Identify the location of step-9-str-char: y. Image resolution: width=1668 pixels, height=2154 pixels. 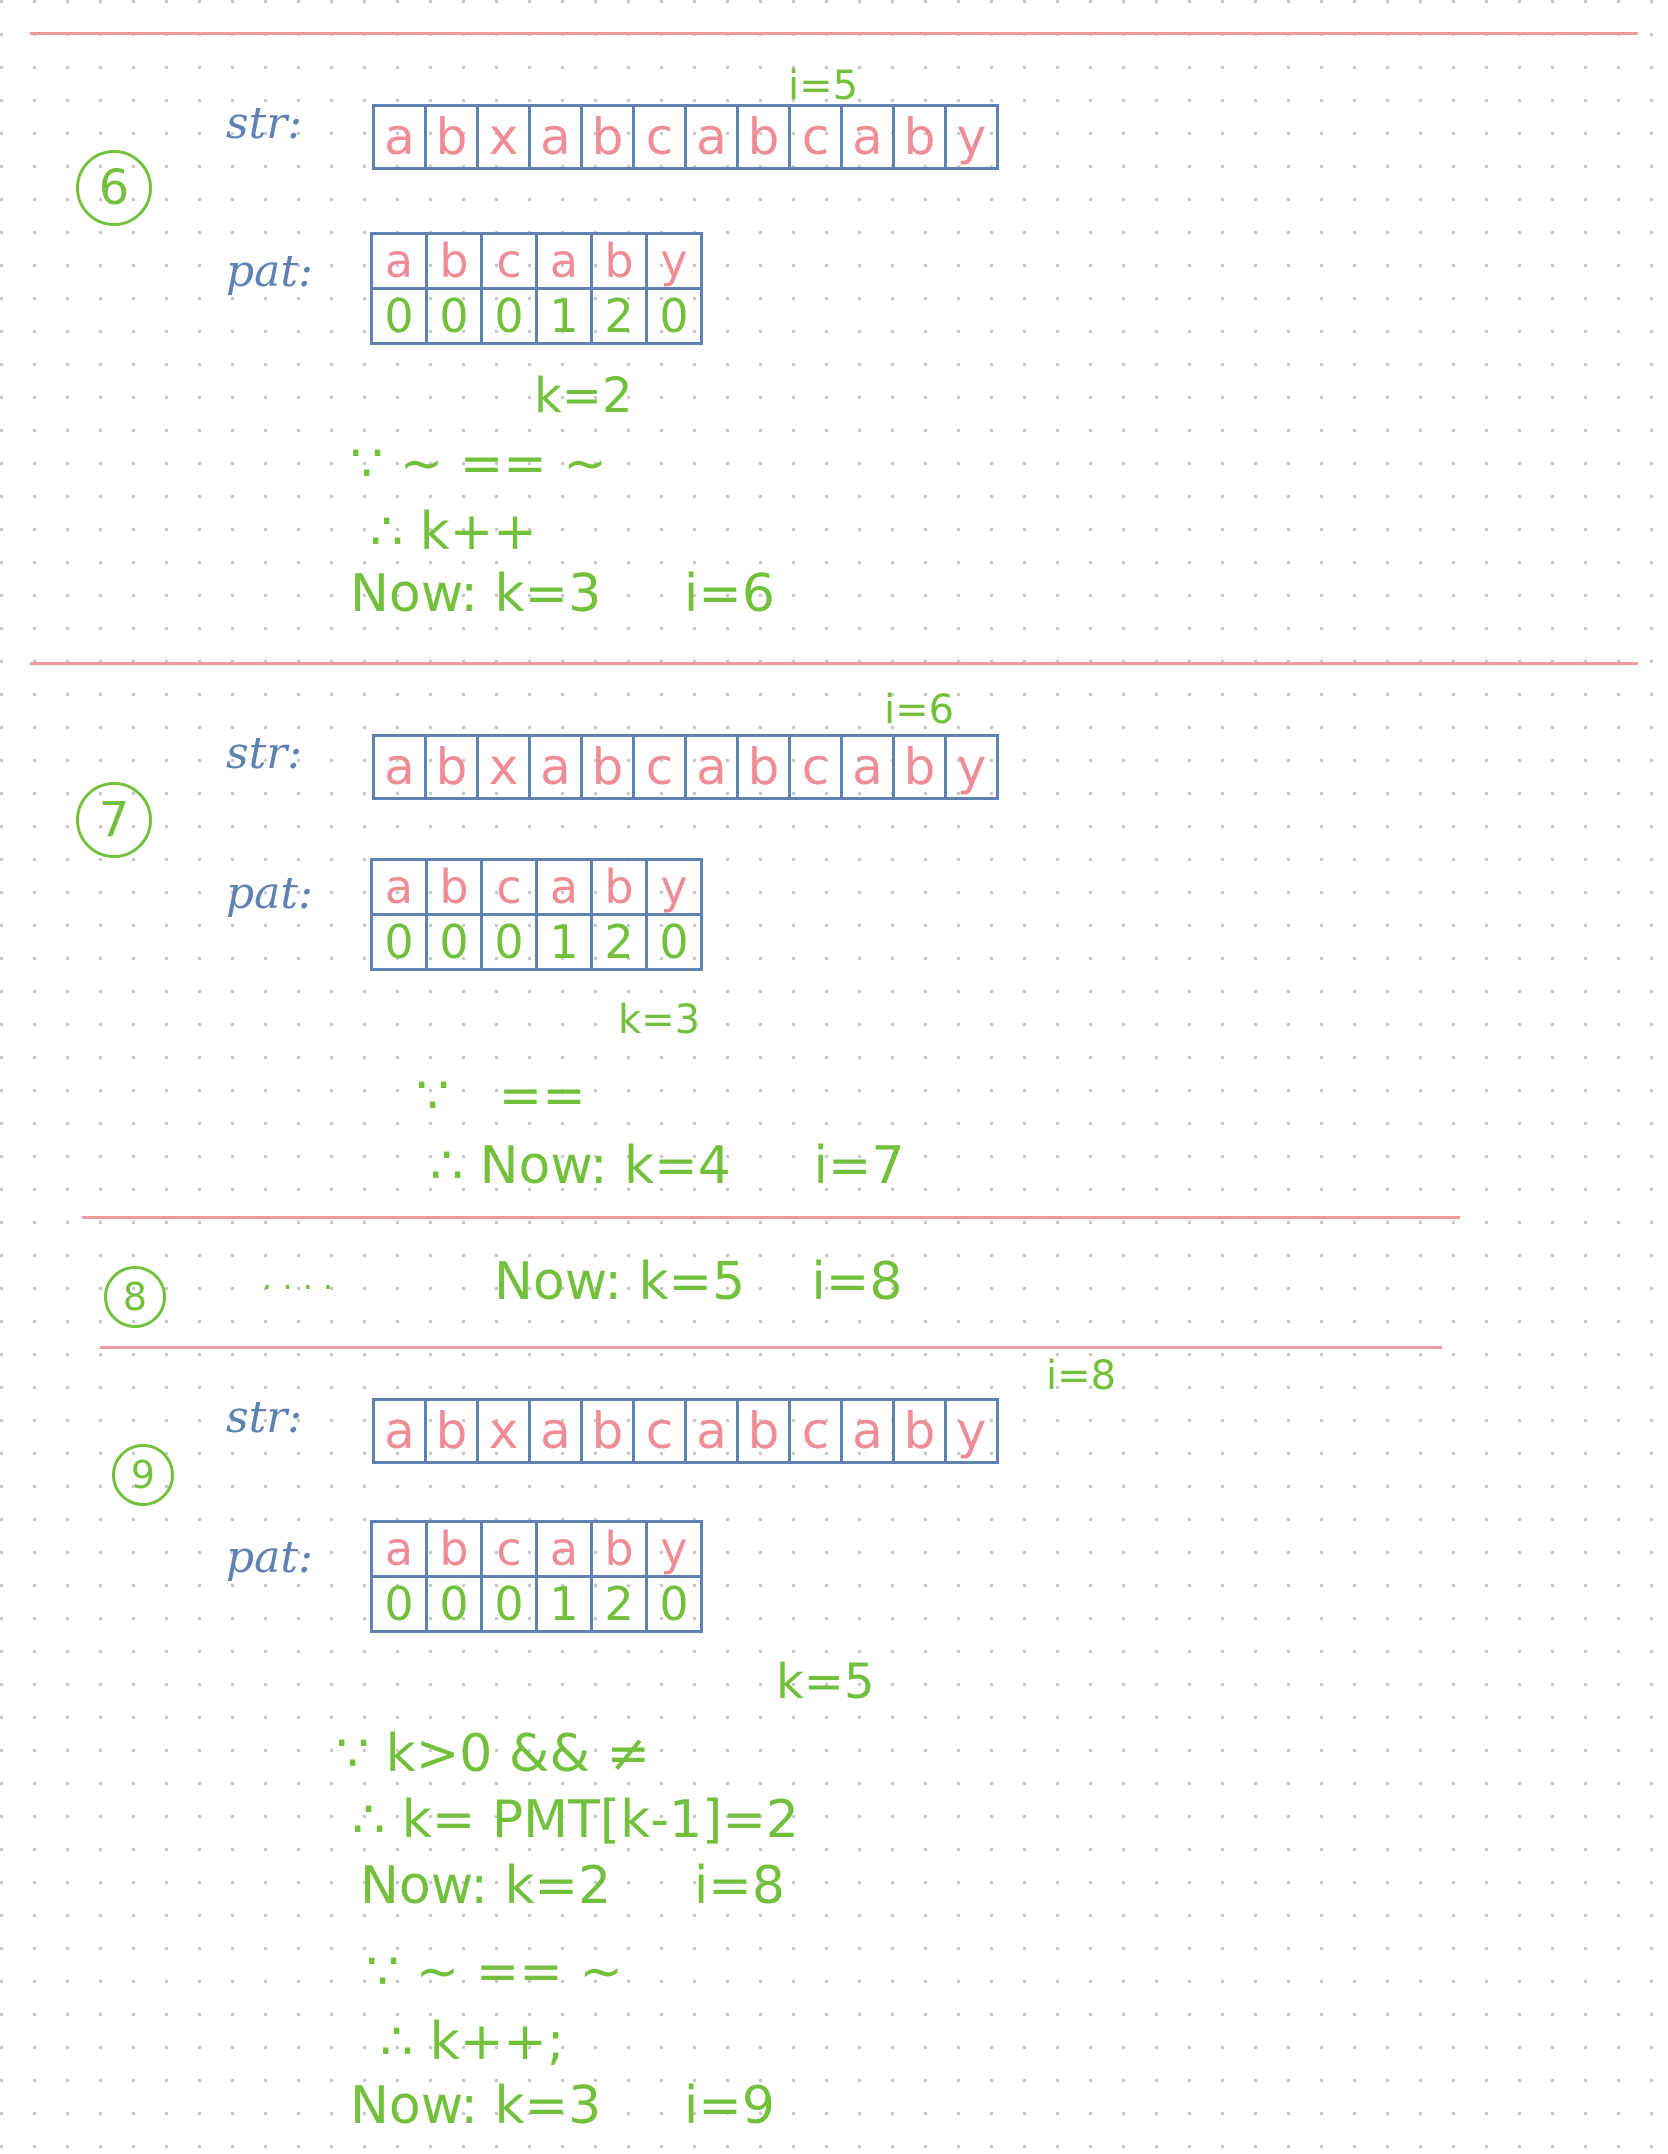
(973, 1431).